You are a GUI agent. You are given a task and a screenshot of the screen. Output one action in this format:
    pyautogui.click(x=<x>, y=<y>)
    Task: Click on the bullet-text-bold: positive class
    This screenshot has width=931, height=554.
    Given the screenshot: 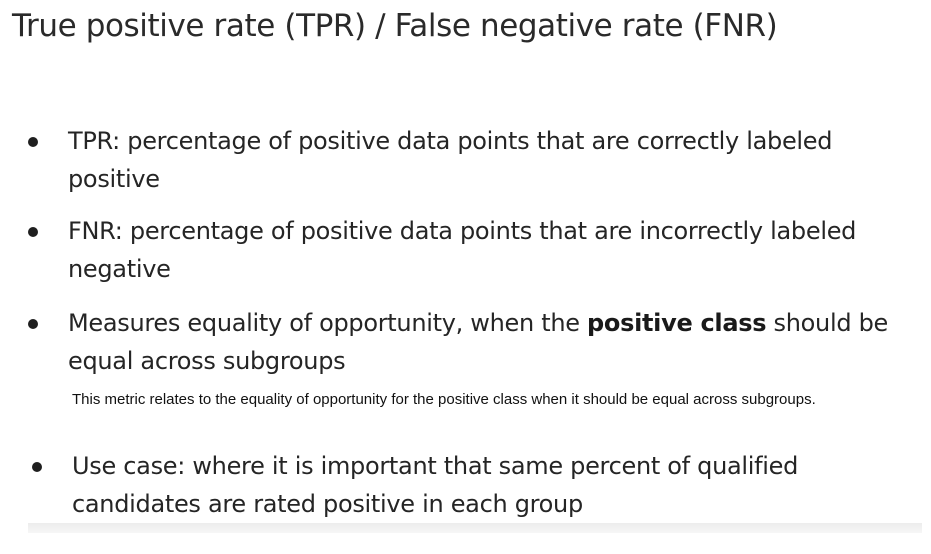 What is the action you would take?
    pyautogui.click(x=677, y=323)
    